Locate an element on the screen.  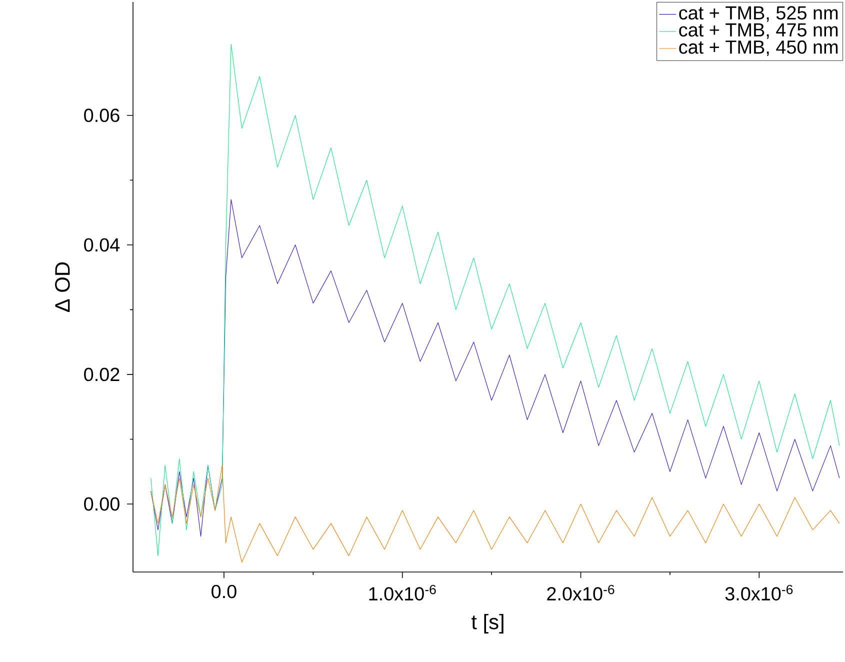
line-series is located at coordinates (495, 513).